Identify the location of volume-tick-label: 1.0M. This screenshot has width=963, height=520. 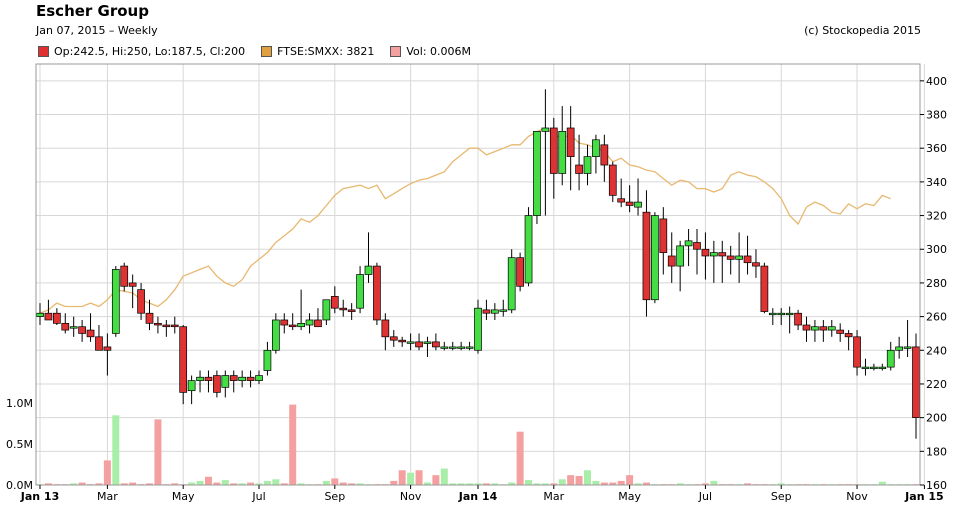
(19, 403).